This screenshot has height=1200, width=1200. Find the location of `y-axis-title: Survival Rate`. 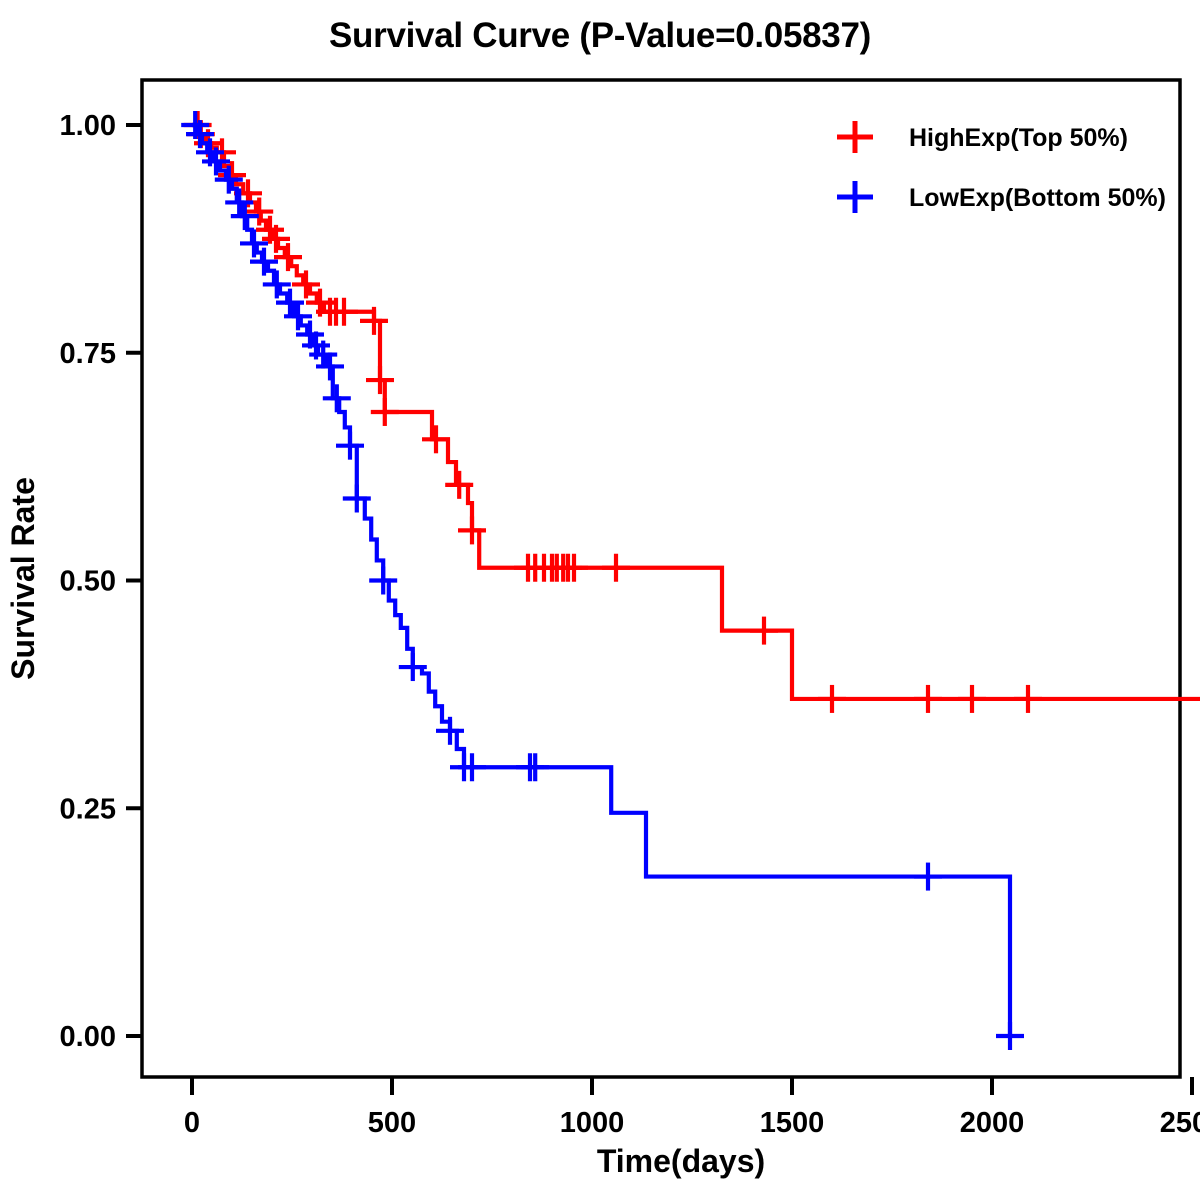

y-axis-title: Survival Rate is located at coordinates (23, 578).